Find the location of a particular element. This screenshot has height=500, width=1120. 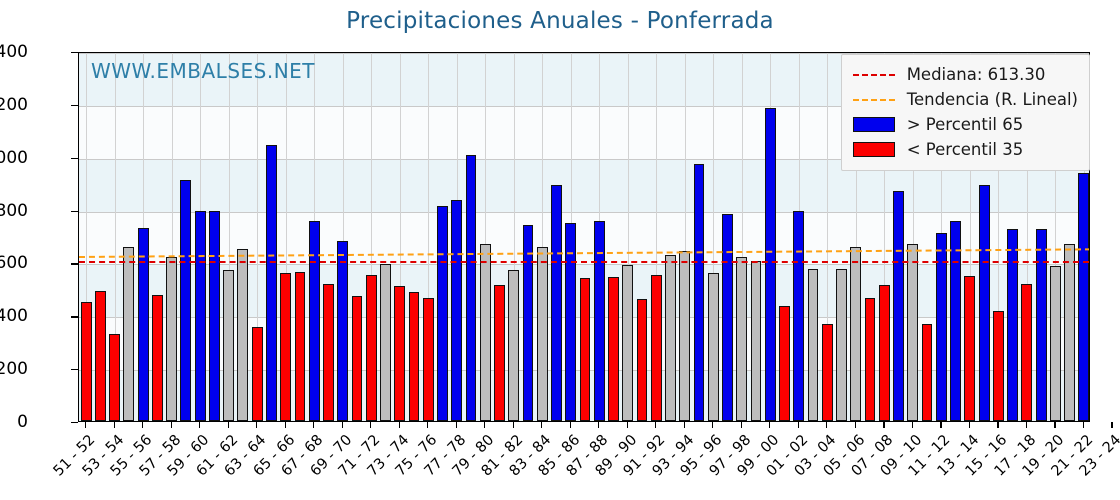

legend-item-label: < Percentil 35 is located at coordinates (965, 149).